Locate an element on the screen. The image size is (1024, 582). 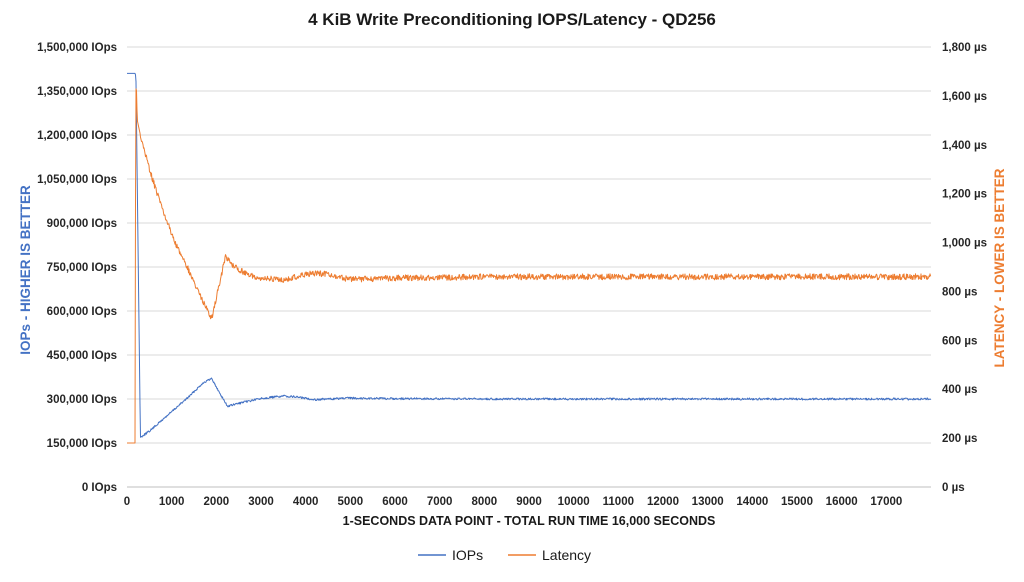
left-tick-label: 150,000 IOps is located at coordinates (82, 444).